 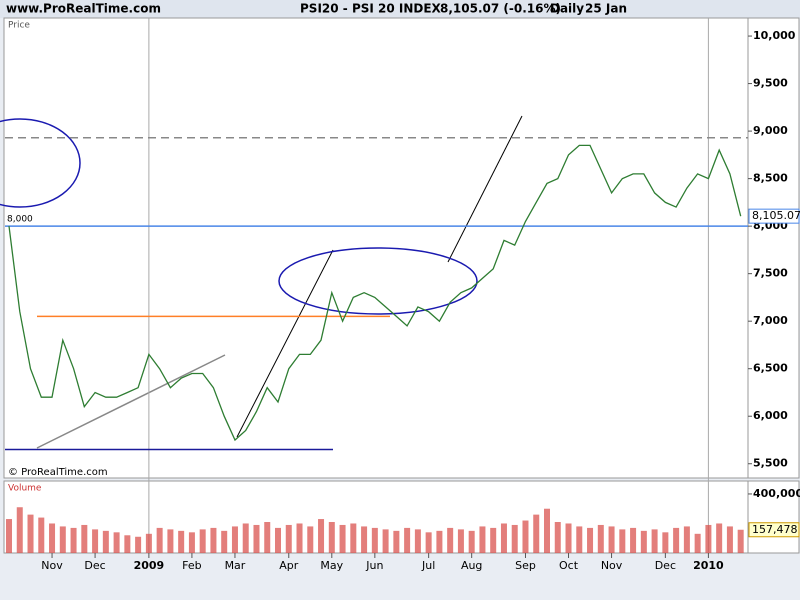 I want to click on x-tick-label: Aug, so click(x=471, y=565).